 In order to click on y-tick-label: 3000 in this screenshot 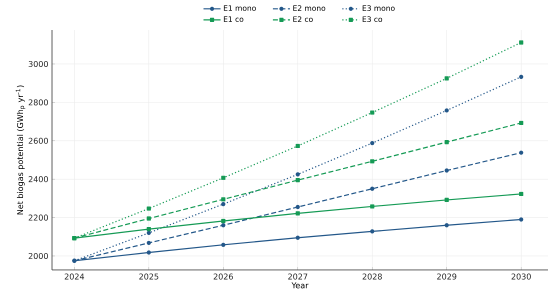, I will do `click(38, 63)`.